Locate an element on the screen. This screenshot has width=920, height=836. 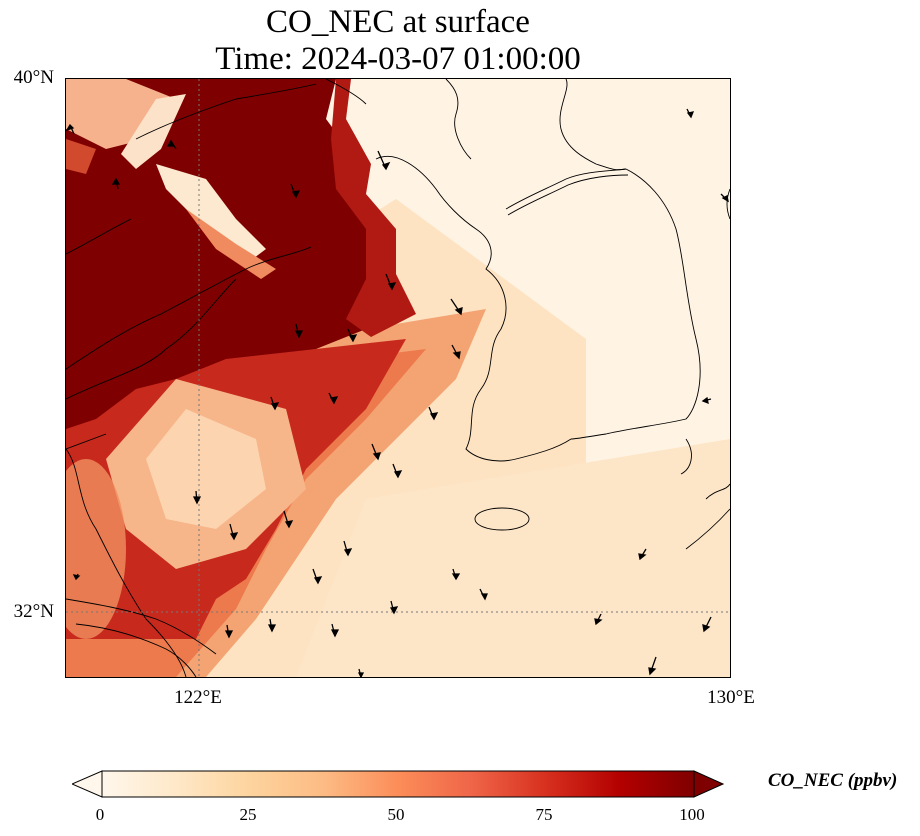
lon-label-122e: 122°E is located at coordinates (198, 697).